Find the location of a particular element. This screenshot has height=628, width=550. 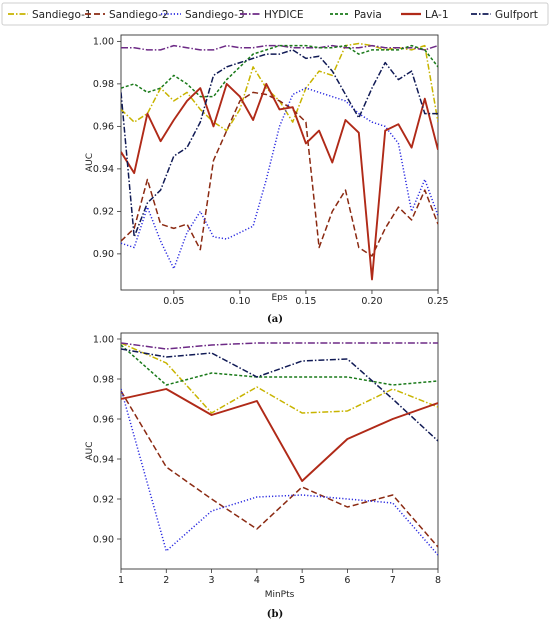

x-tick-label: 7 is located at coordinates (393, 580).